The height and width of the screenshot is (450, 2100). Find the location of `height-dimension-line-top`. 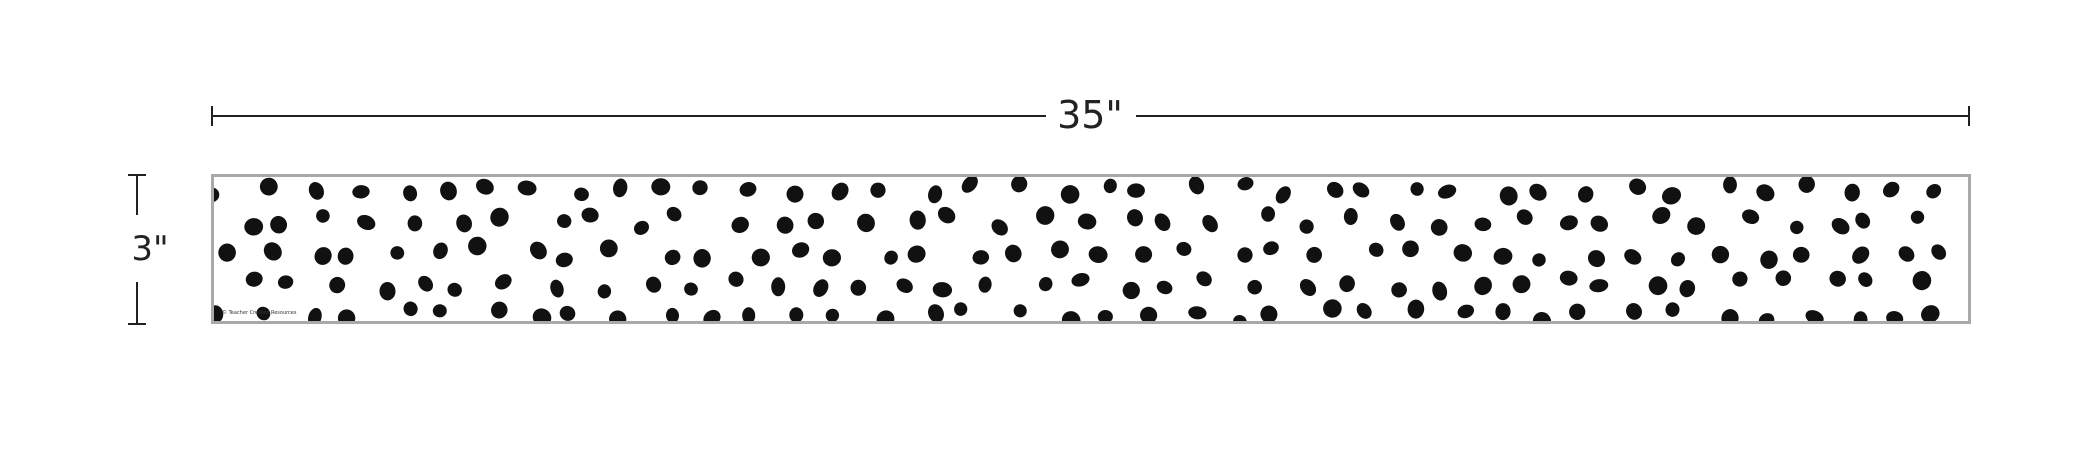

height-dimension-line-top is located at coordinates (137, 195).